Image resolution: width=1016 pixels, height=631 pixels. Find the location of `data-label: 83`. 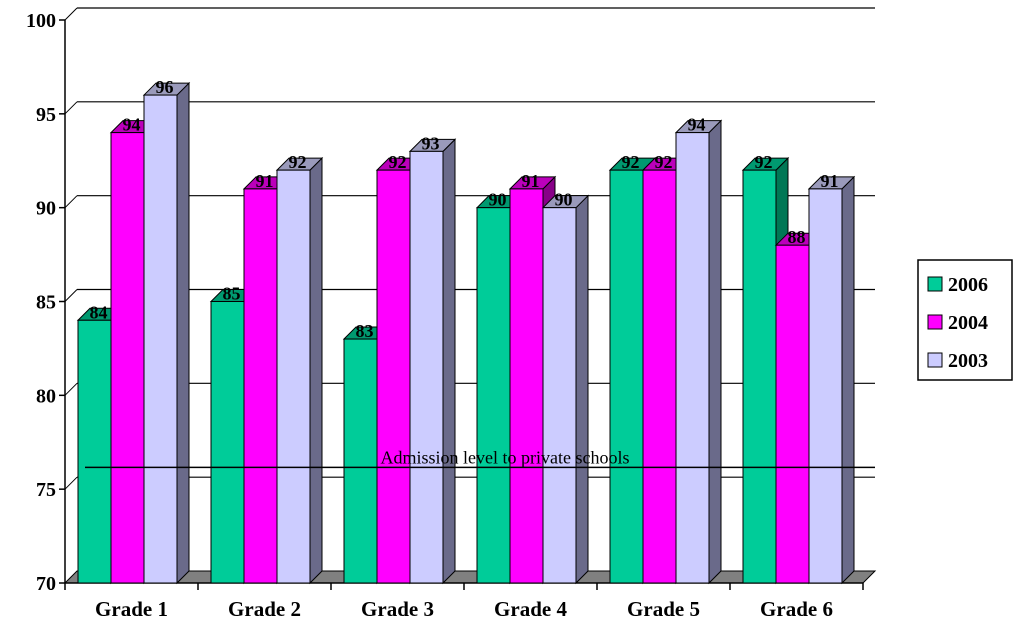

data-label: 83 is located at coordinates (365, 331).